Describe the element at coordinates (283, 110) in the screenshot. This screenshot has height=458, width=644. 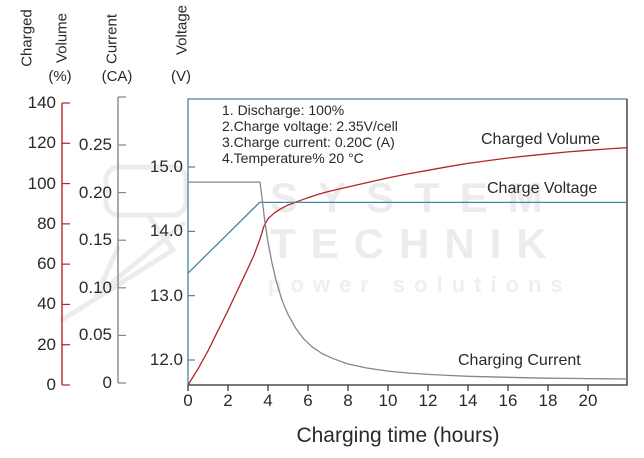
I see `annotation-line-1: 1. Discharge: 100%` at that location.